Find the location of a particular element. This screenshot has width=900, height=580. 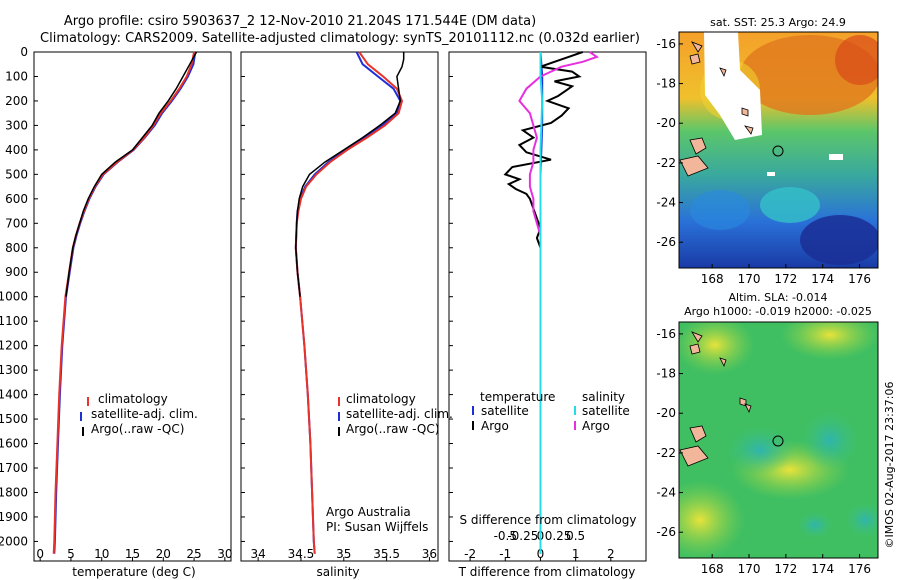

depth-tick-label: 1300 is located at coordinates (14, 370).